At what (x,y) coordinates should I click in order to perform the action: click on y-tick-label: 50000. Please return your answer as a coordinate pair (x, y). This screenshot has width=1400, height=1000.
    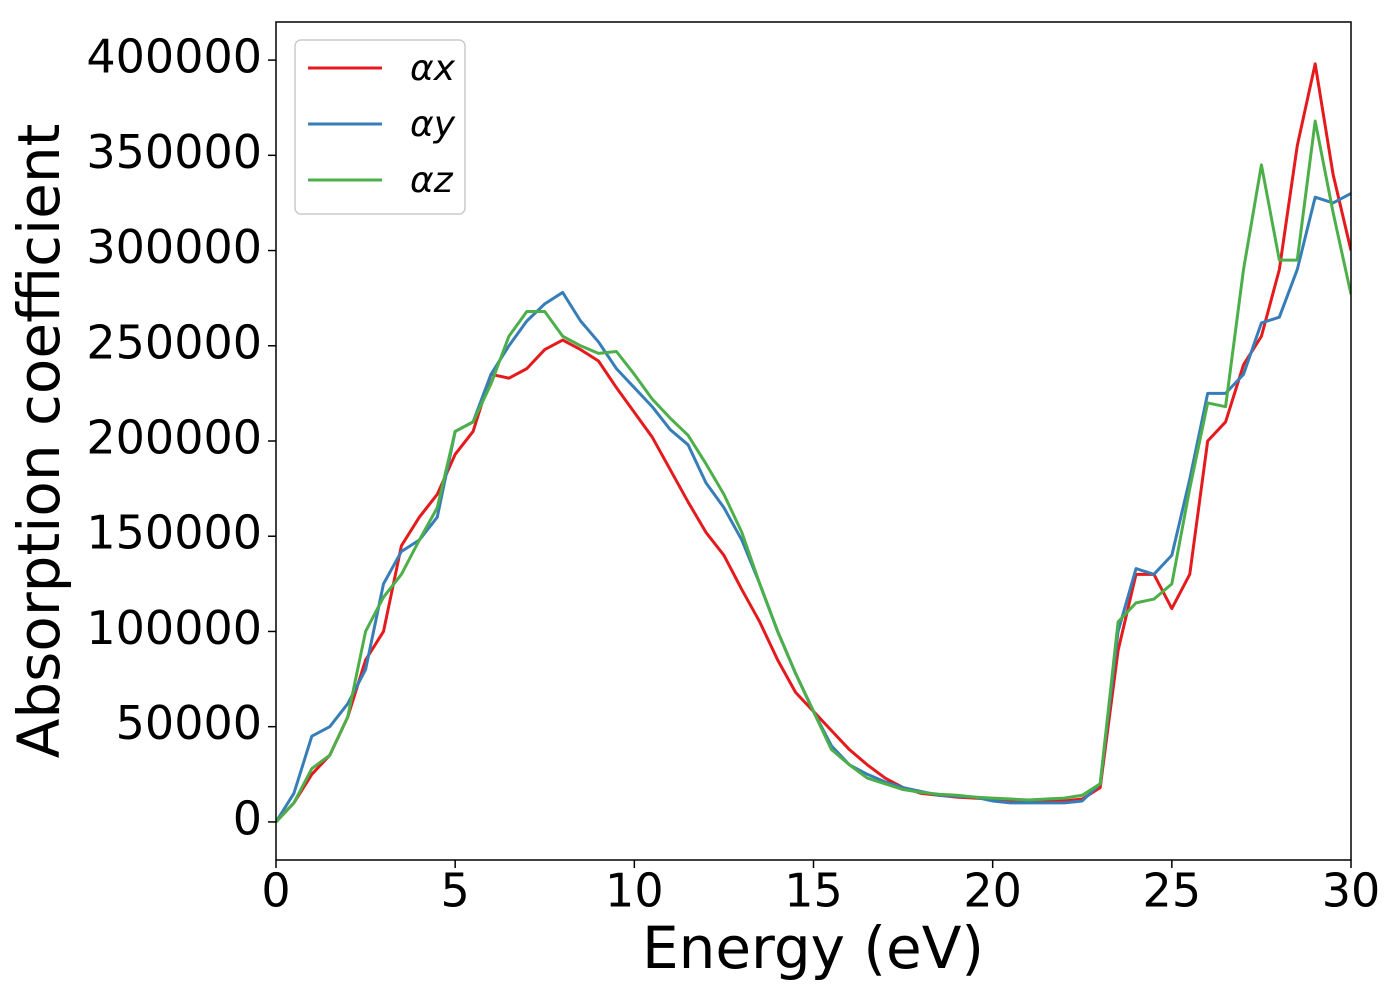
    Looking at the image, I should click on (189, 723).